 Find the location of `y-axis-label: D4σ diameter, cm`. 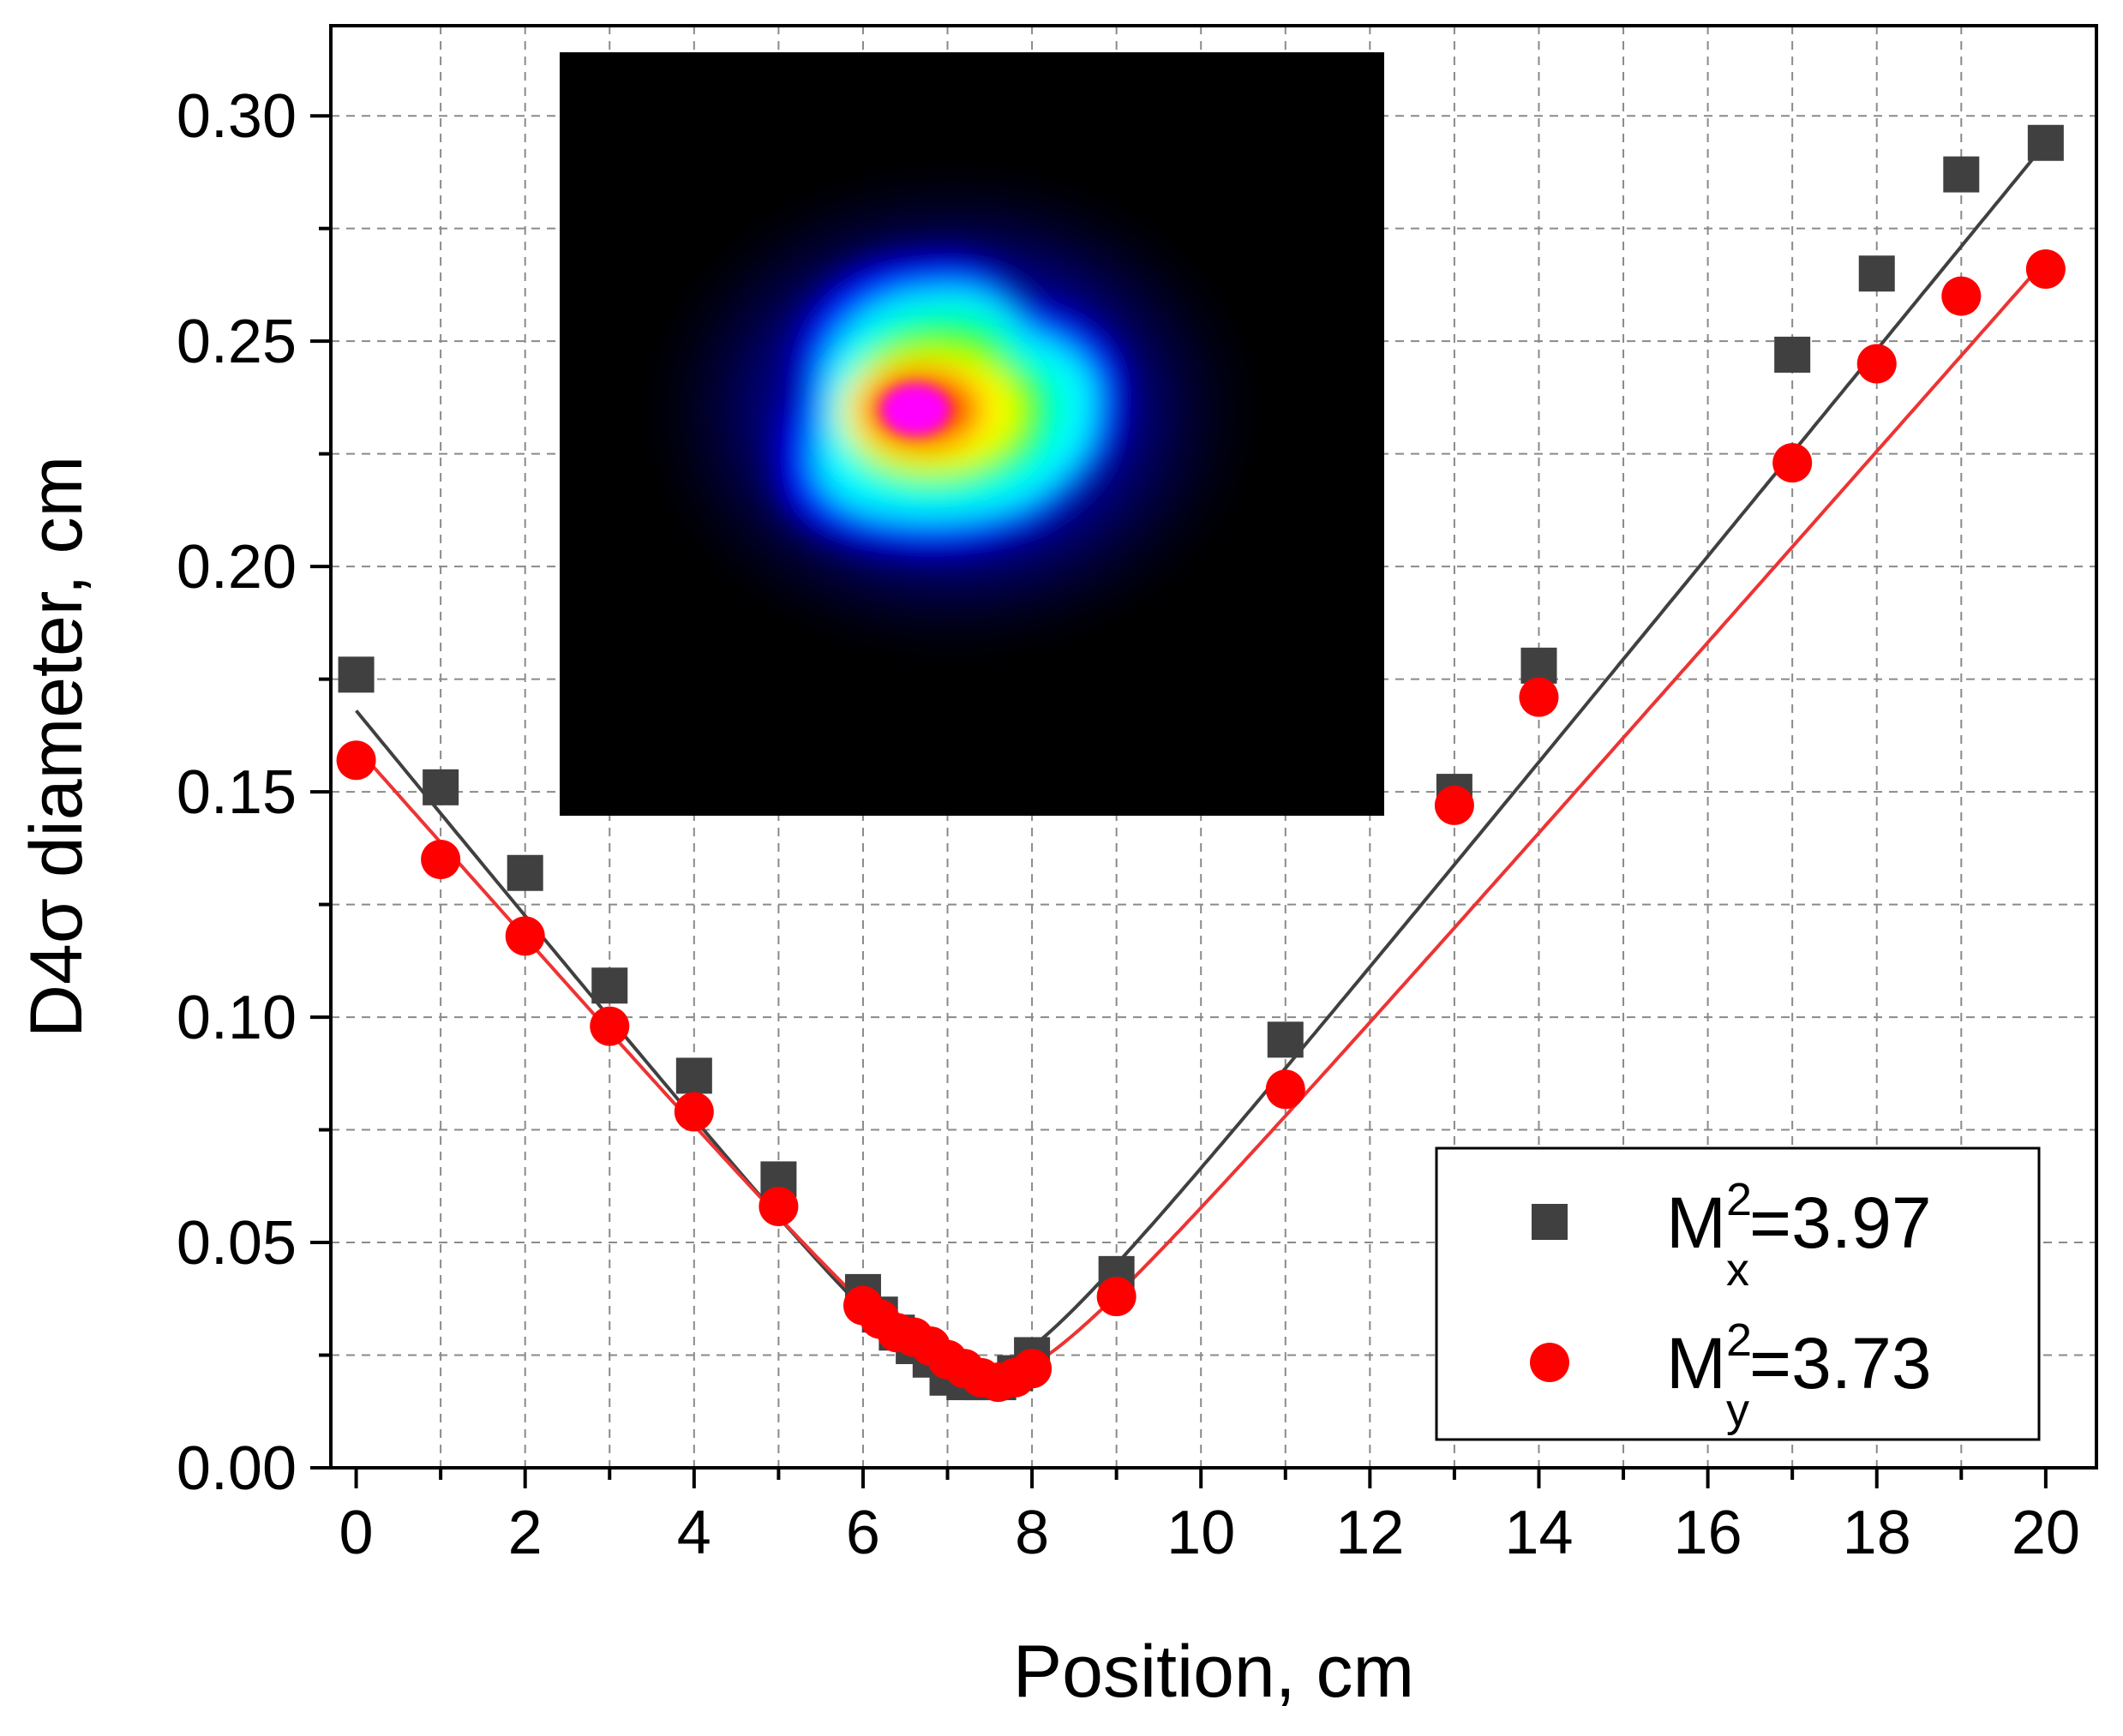

y-axis-label: D4σ diameter, cm is located at coordinates (57, 747).